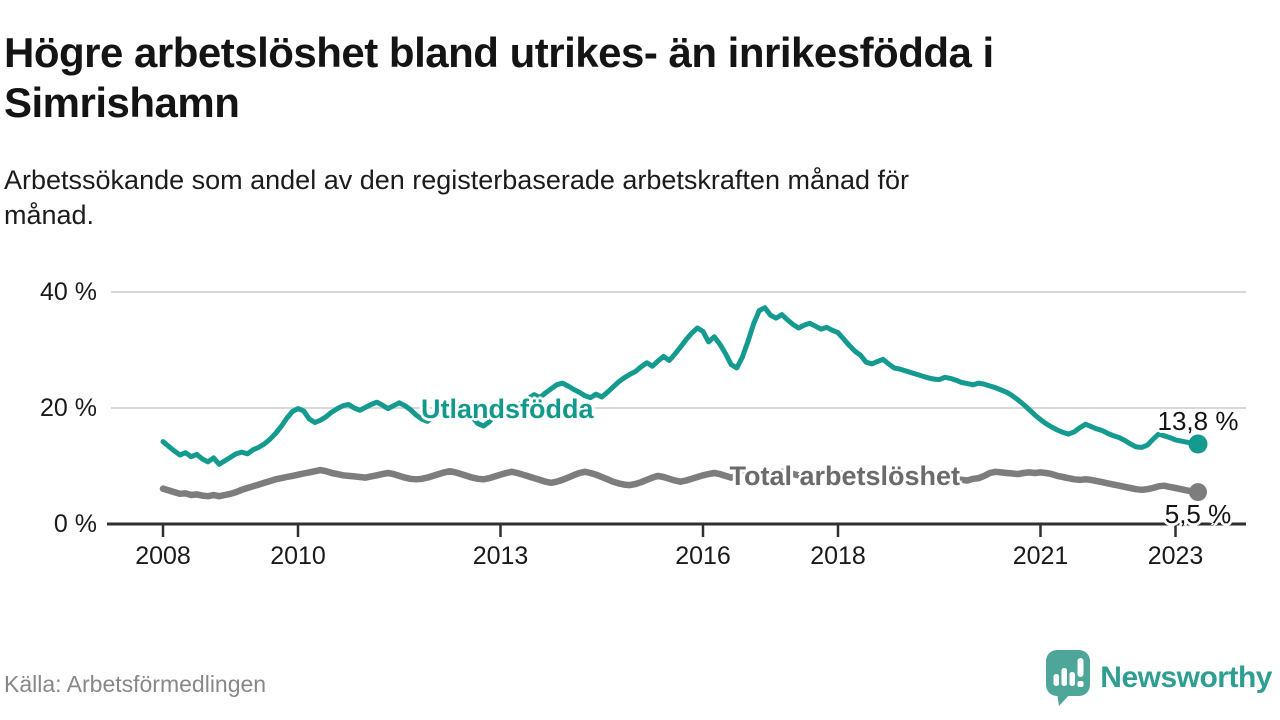  Describe the element at coordinates (1198, 444) in the screenshot. I see `endpoint-dot-utlandsfodda` at that location.